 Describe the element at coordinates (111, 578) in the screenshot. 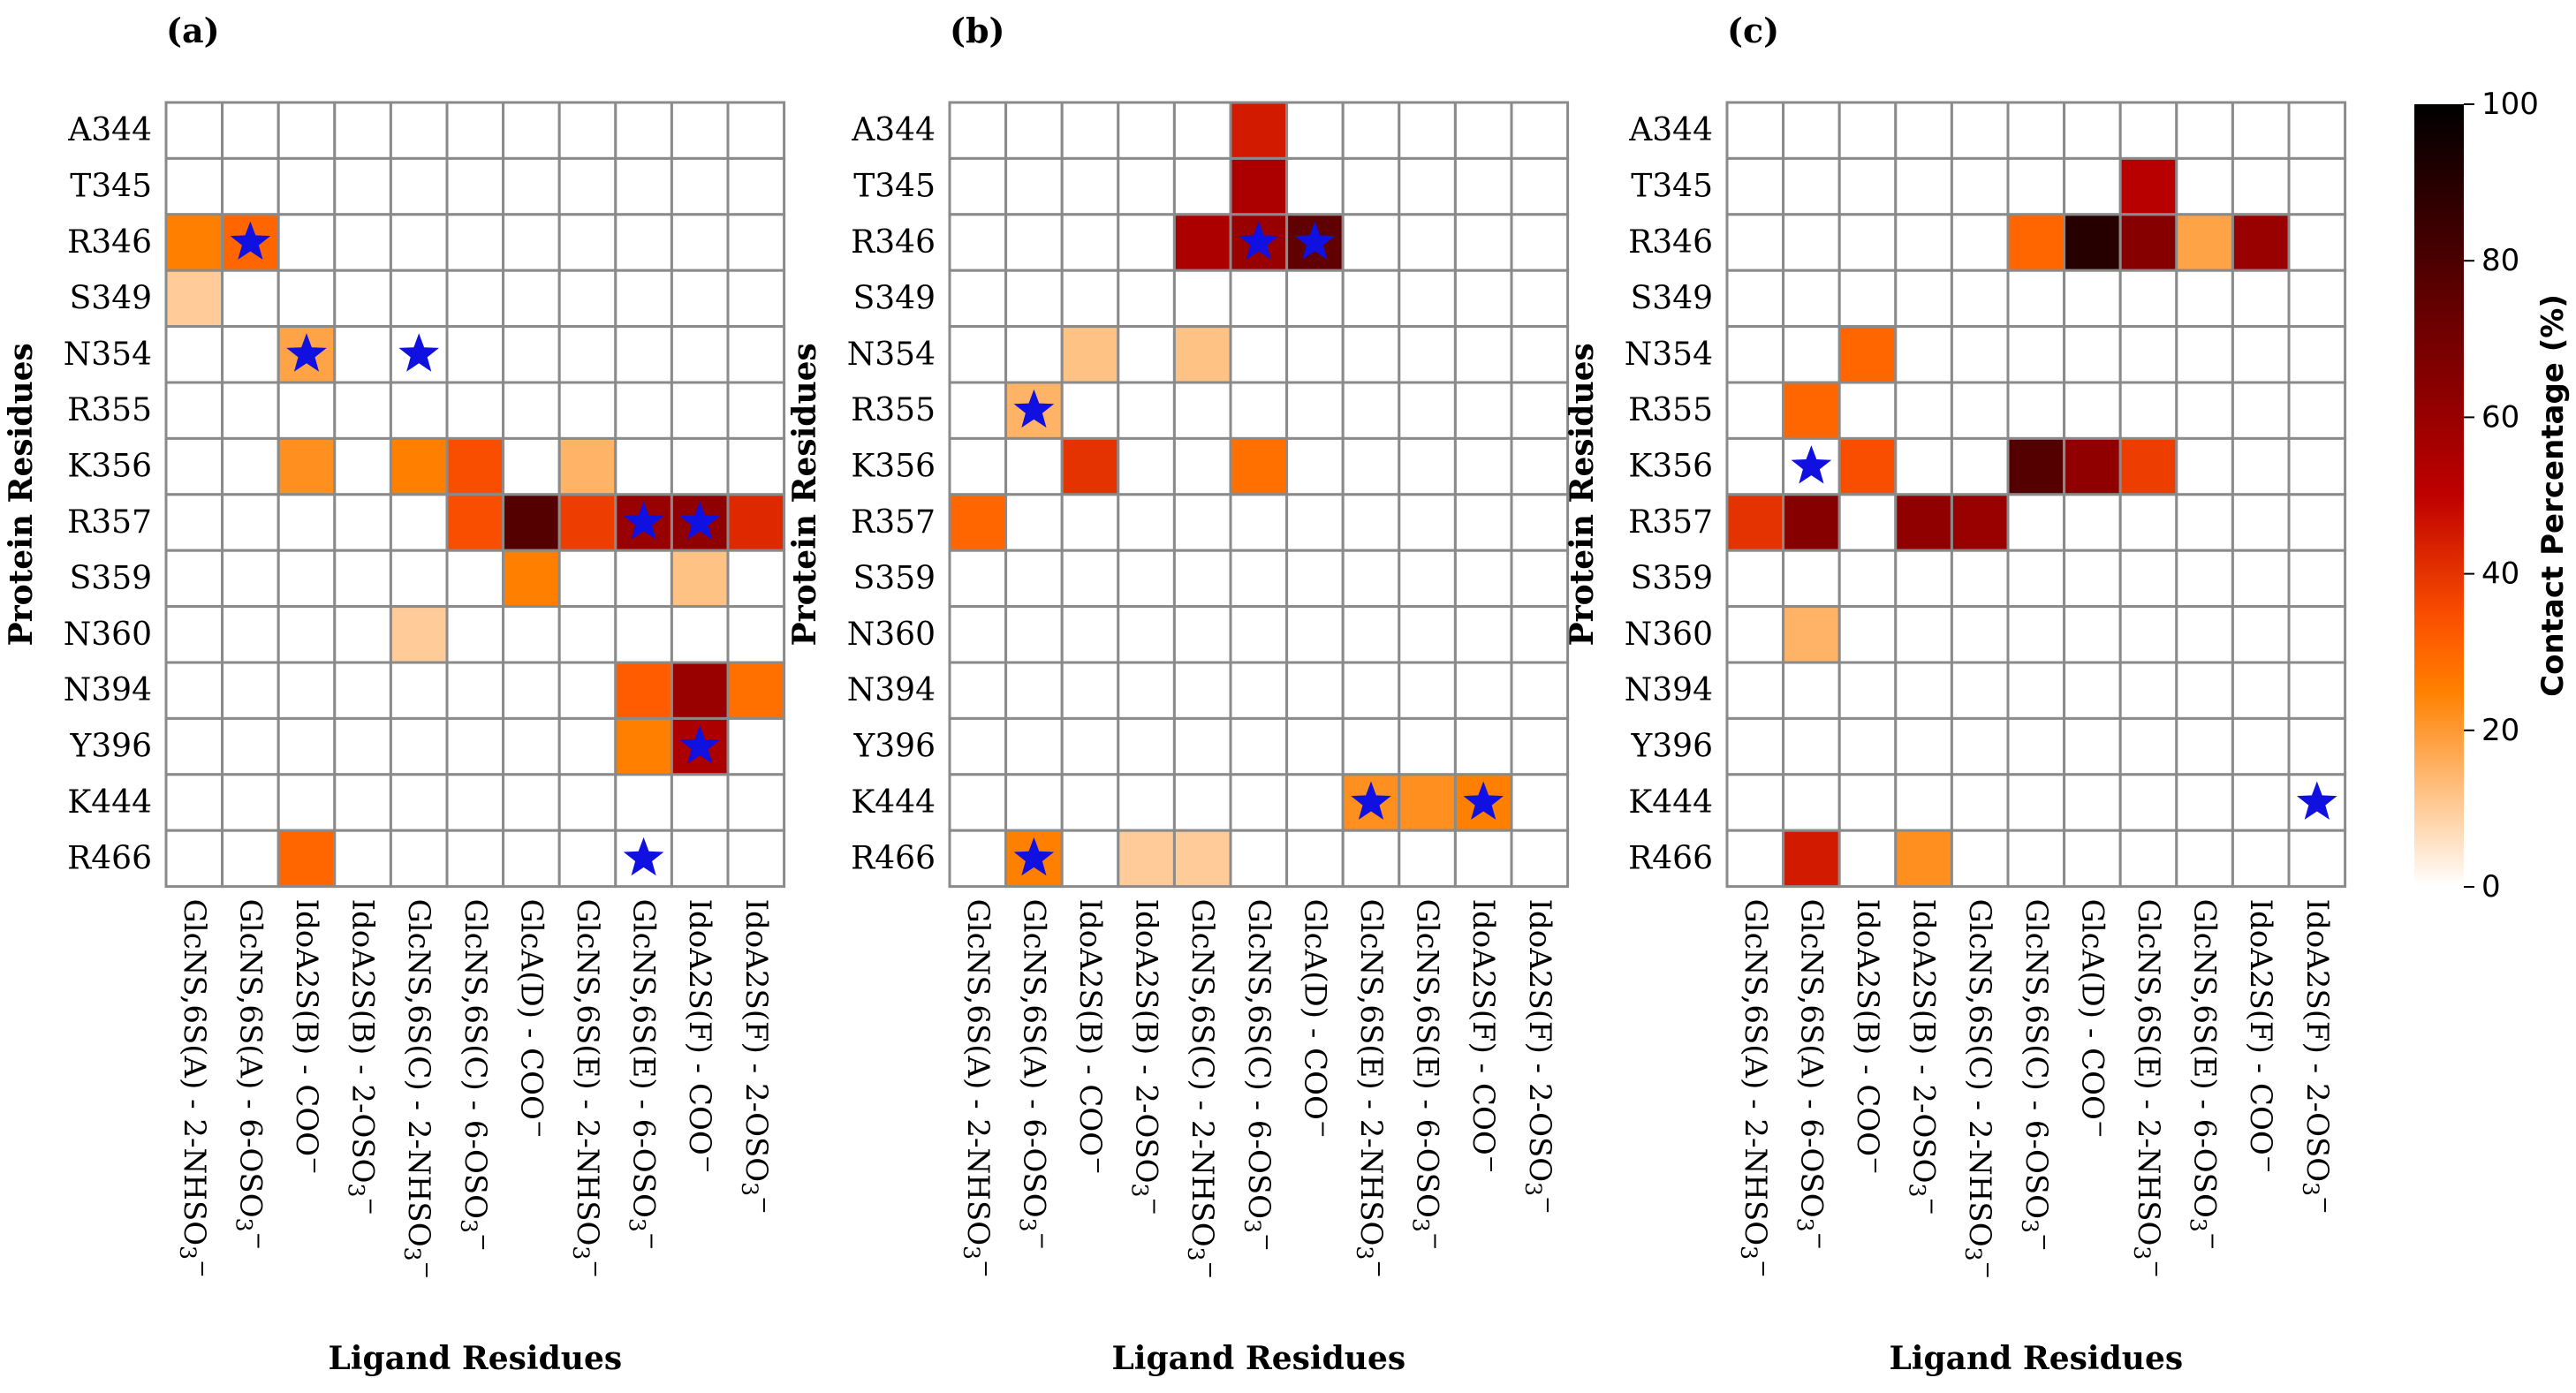

I see `y-tick-label: S359` at that location.